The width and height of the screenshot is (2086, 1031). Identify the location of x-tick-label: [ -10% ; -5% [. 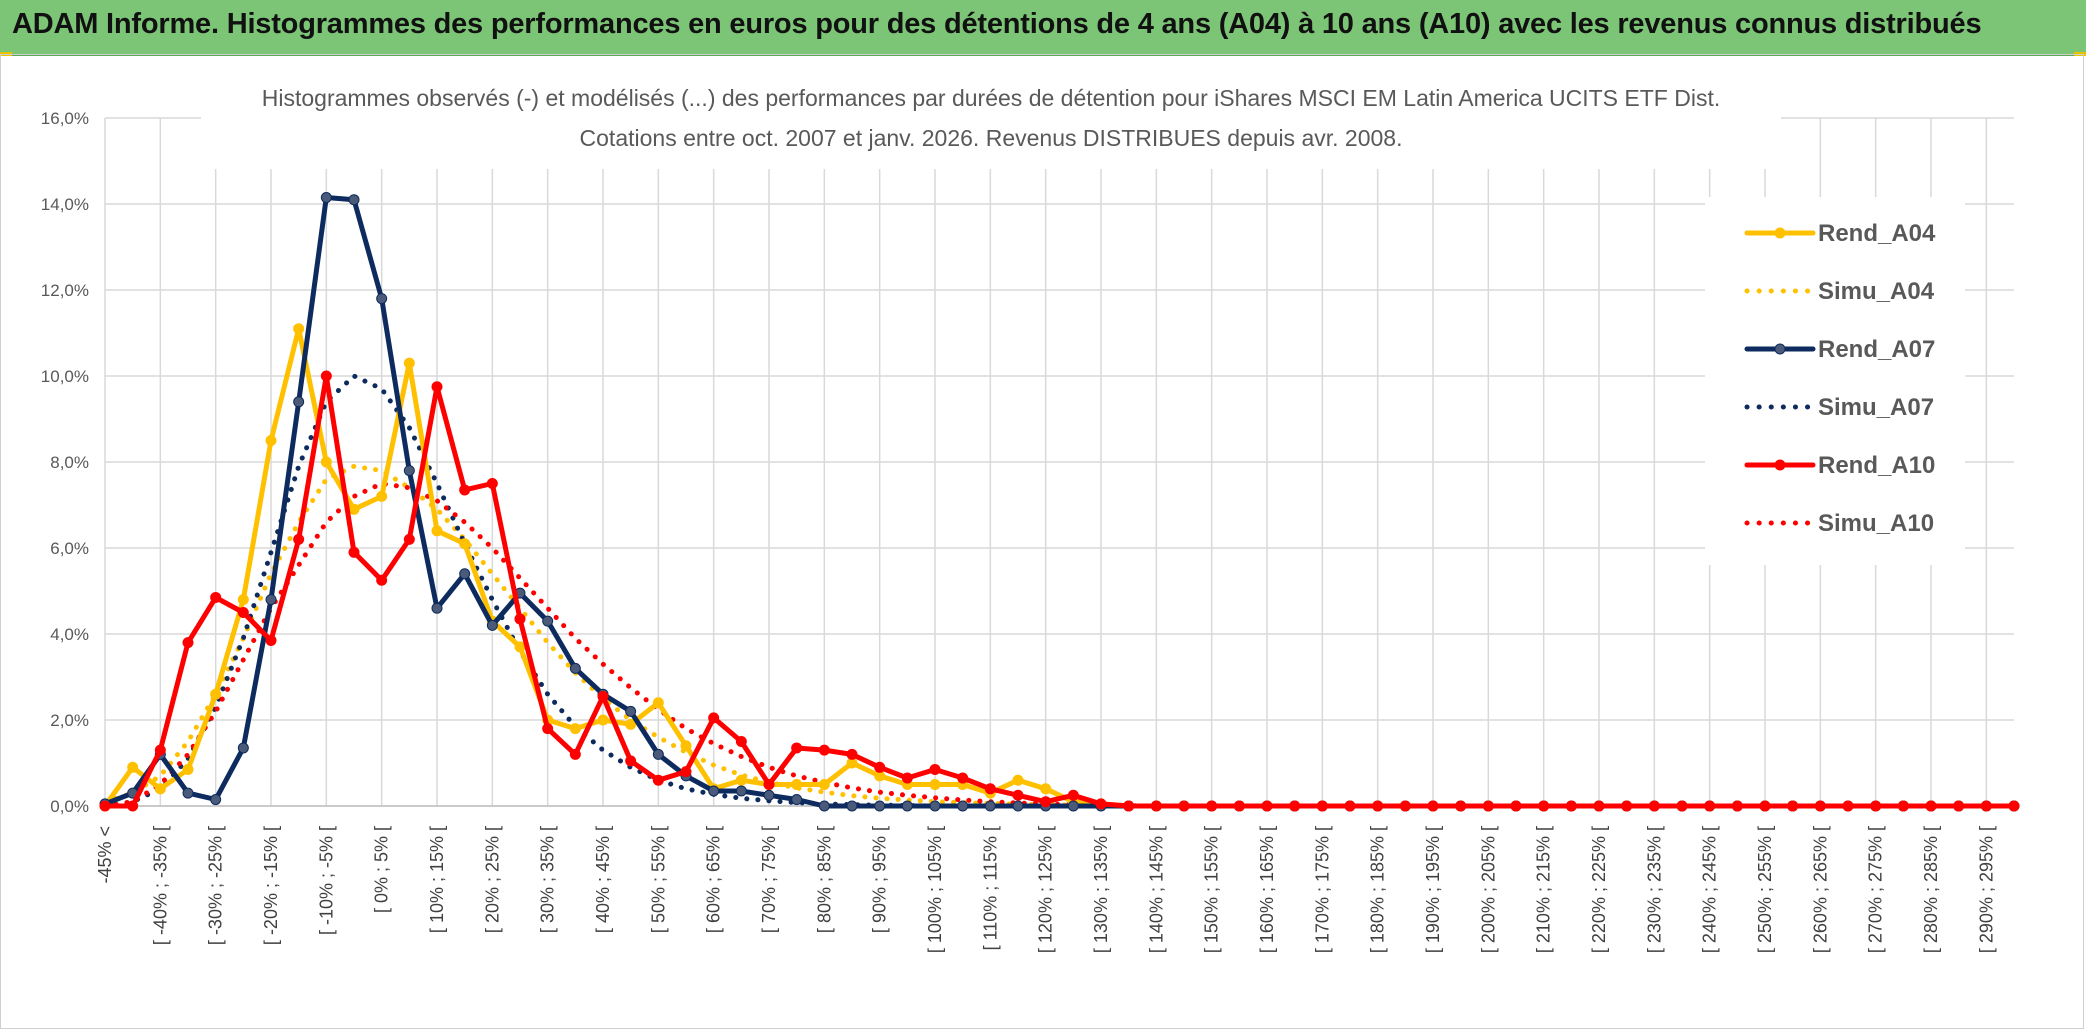
(326, 880).